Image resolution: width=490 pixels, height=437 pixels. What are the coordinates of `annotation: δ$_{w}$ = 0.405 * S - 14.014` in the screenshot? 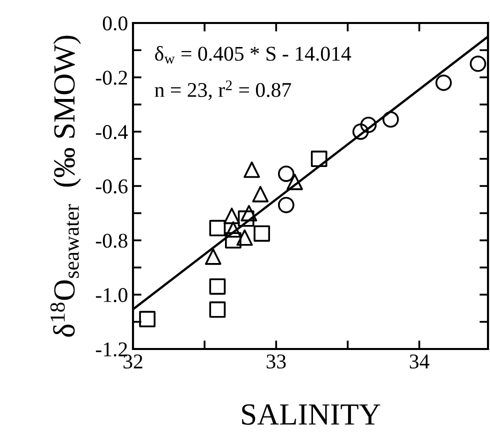 It's located at (253, 55).